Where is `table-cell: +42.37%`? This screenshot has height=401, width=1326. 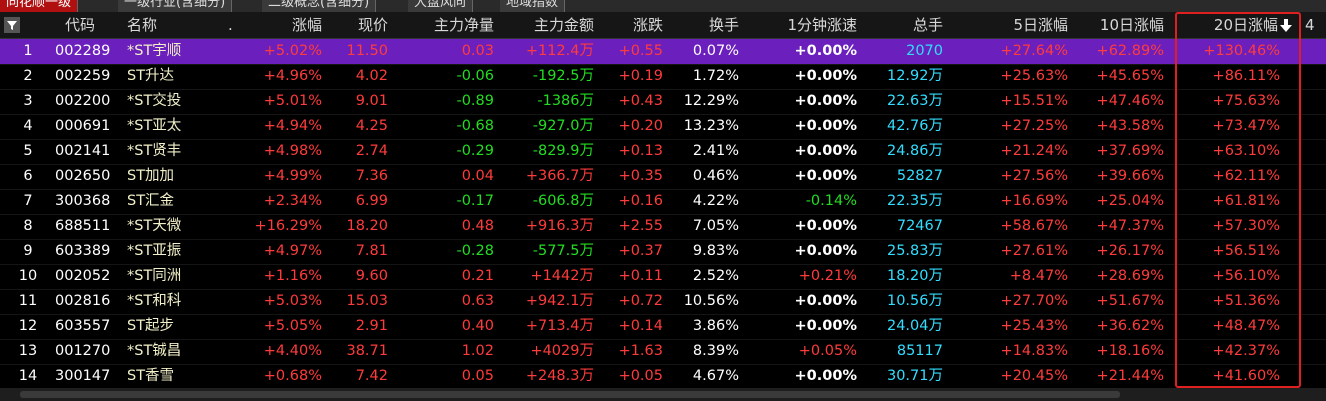 table-cell: +42.37% is located at coordinates (1246, 351).